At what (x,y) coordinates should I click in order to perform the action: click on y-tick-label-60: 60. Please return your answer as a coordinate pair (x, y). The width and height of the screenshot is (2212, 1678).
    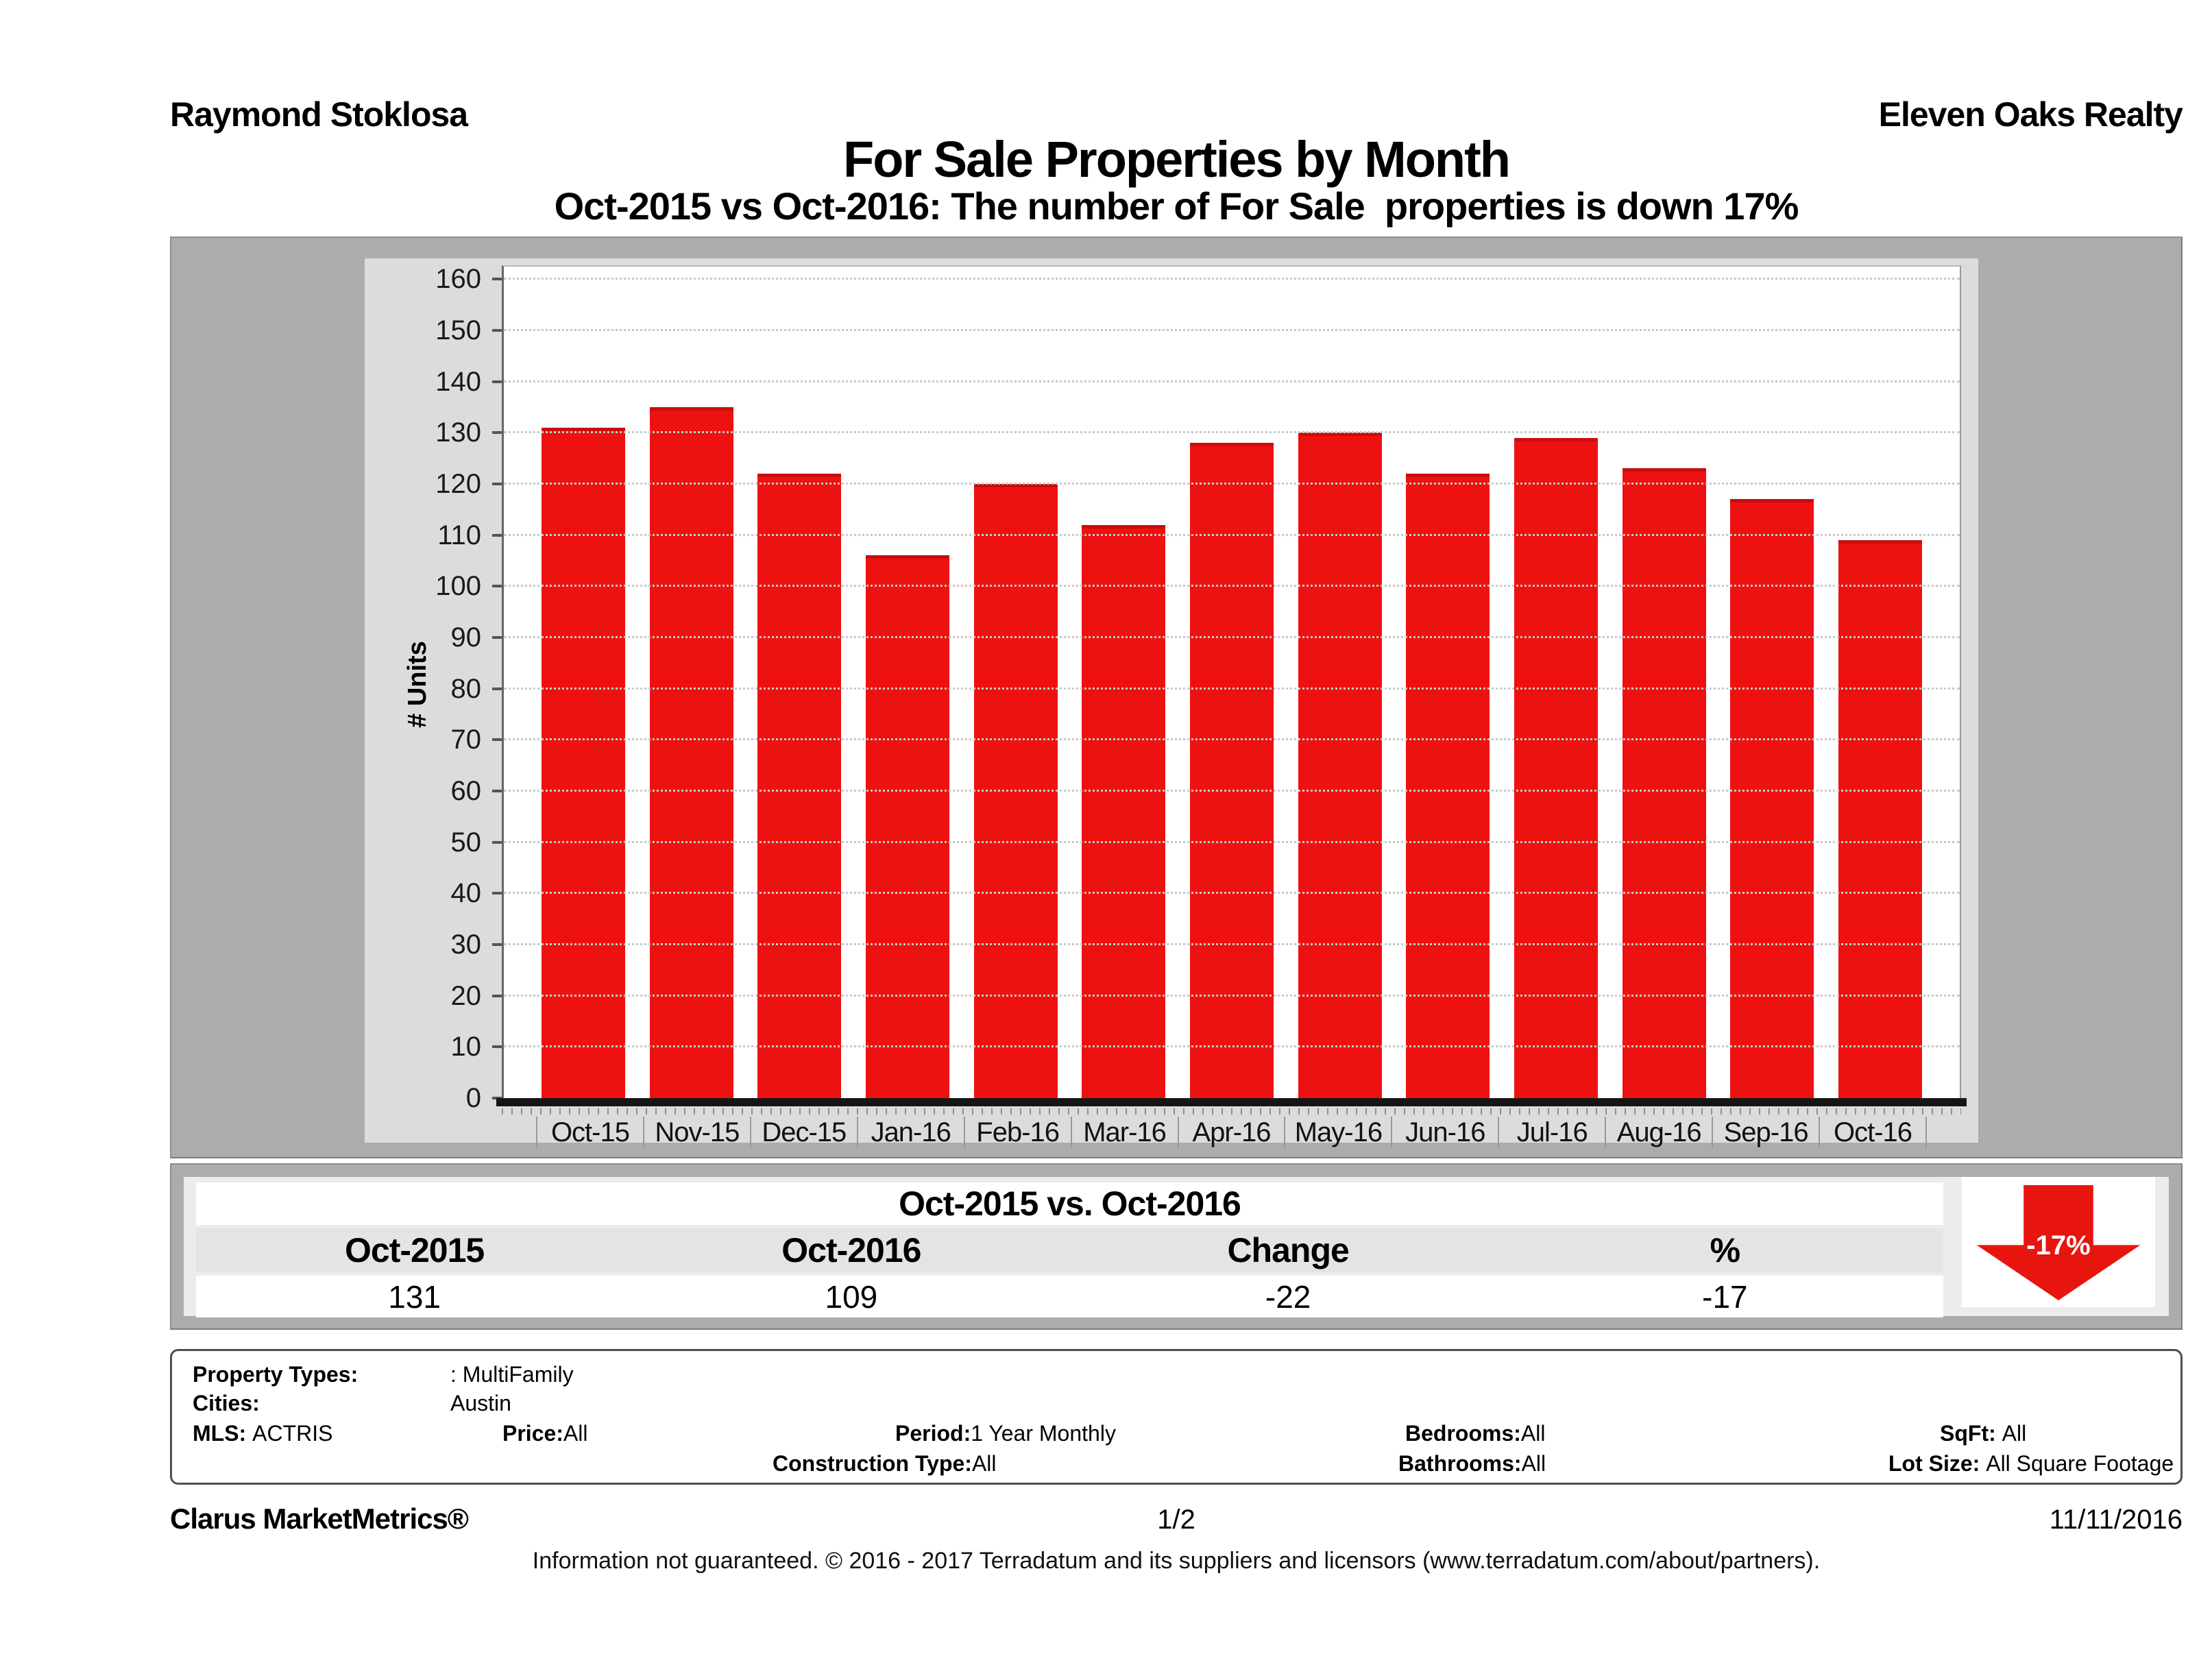
    Looking at the image, I should click on (466, 790).